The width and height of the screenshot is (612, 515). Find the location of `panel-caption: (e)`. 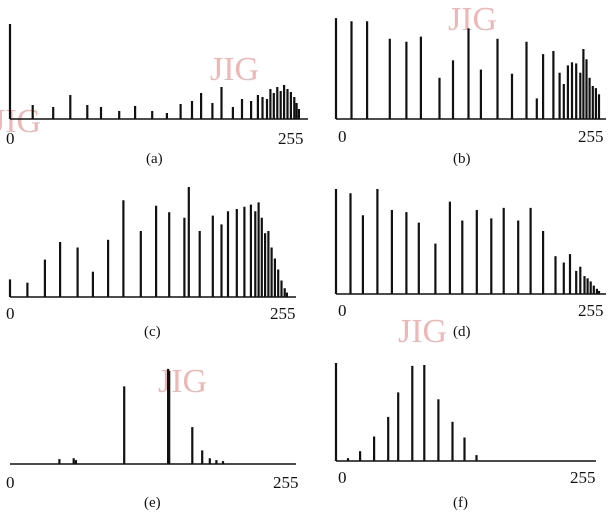

panel-caption: (e) is located at coordinates (152, 503).